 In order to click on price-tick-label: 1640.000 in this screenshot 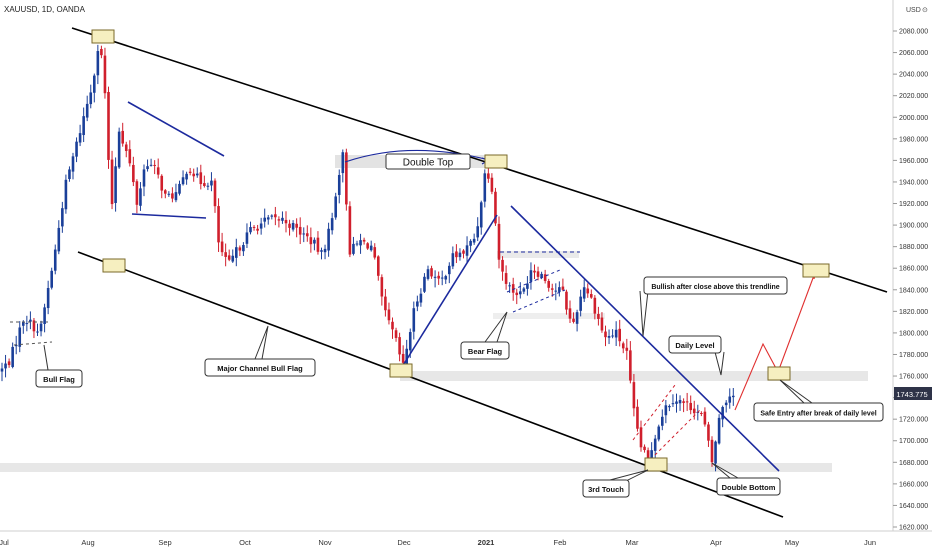, I will do `click(913, 506)`.